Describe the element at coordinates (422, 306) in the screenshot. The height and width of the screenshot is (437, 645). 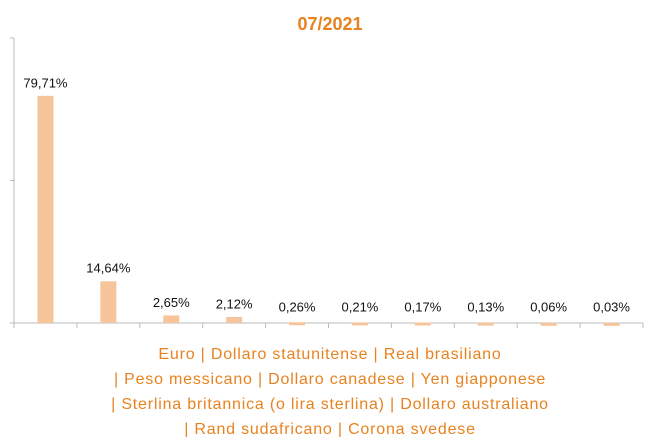
I see `value-label: 0,17%` at that location.